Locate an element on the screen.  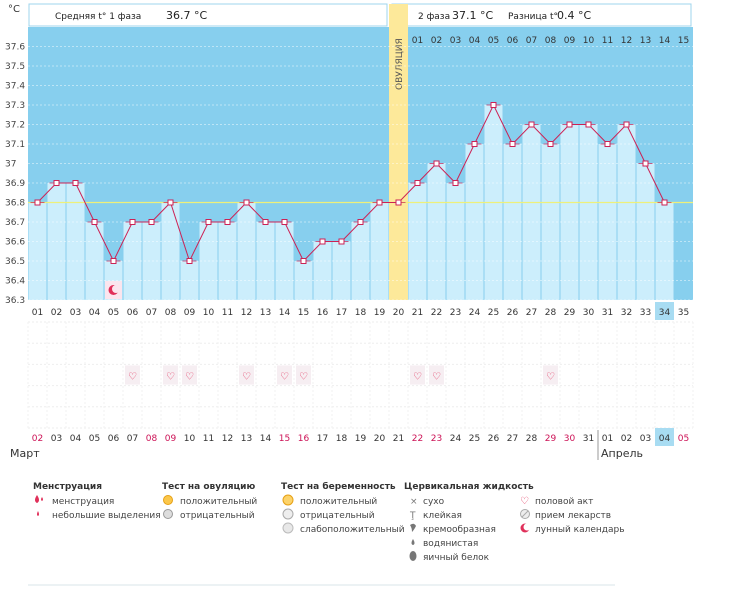
phase1-label: Средняя t° 1 фаза is located at coordinates (98, 17).